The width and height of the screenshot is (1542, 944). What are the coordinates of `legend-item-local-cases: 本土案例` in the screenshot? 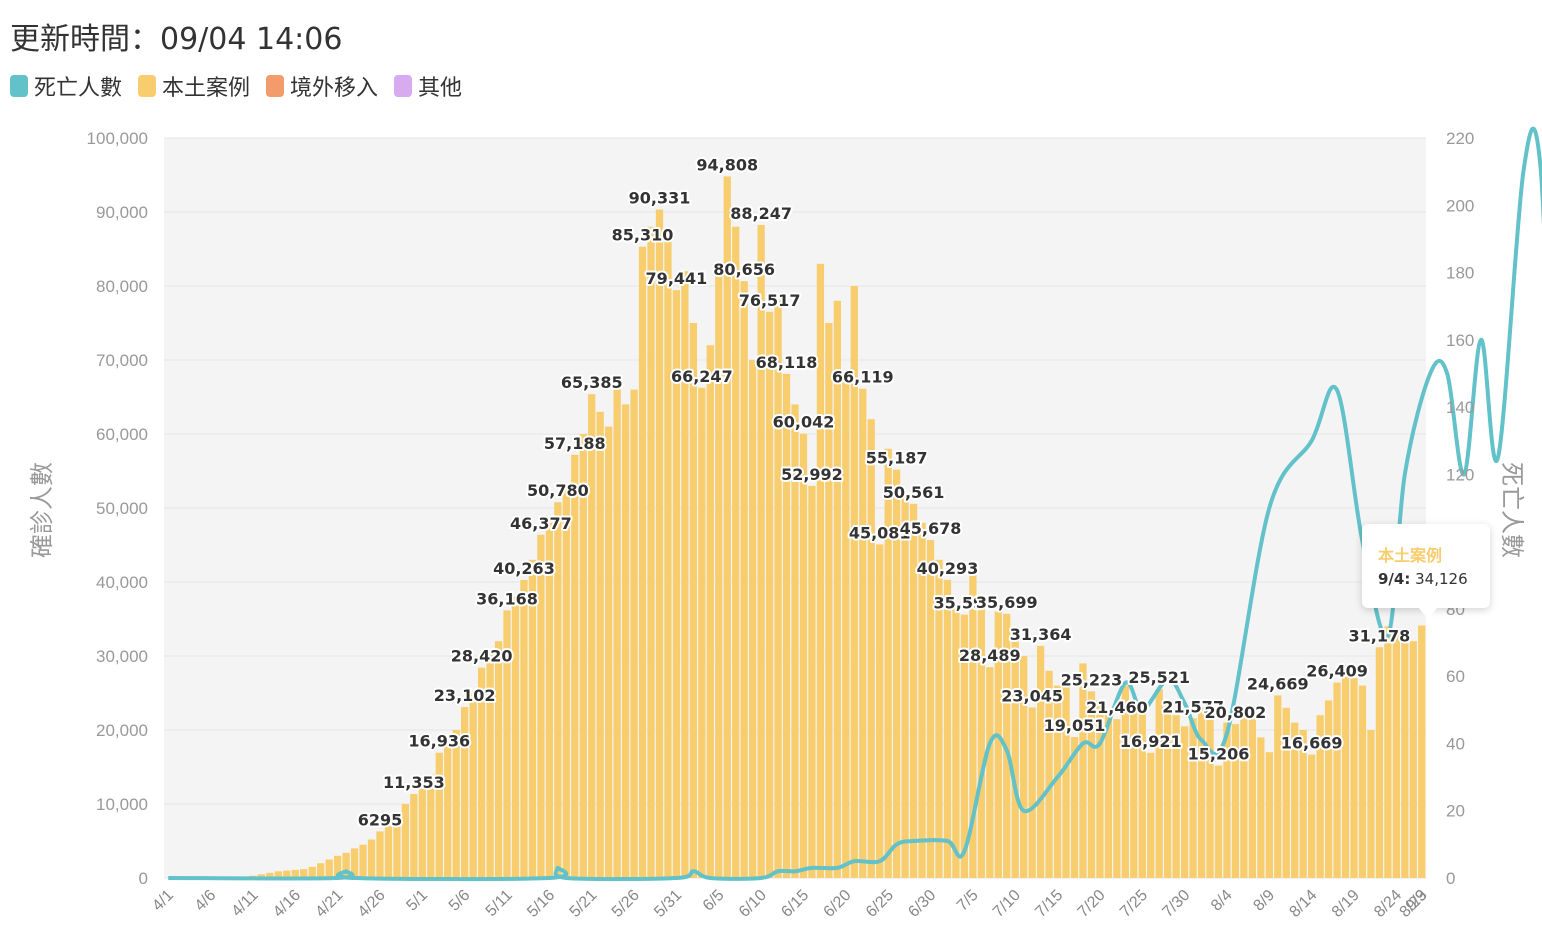 It's located at (194, 86).